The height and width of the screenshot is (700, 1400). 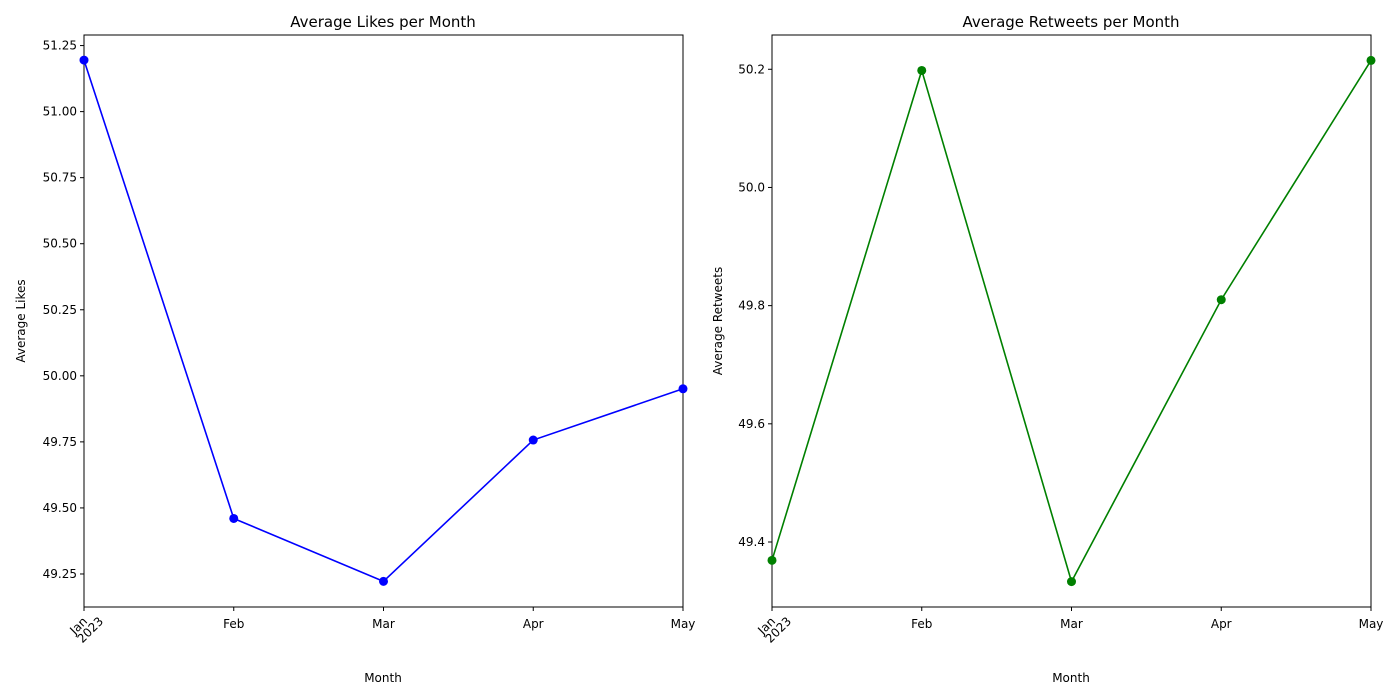 I want to click on y-tick-label: 50.0, so click(x=751, y=187).